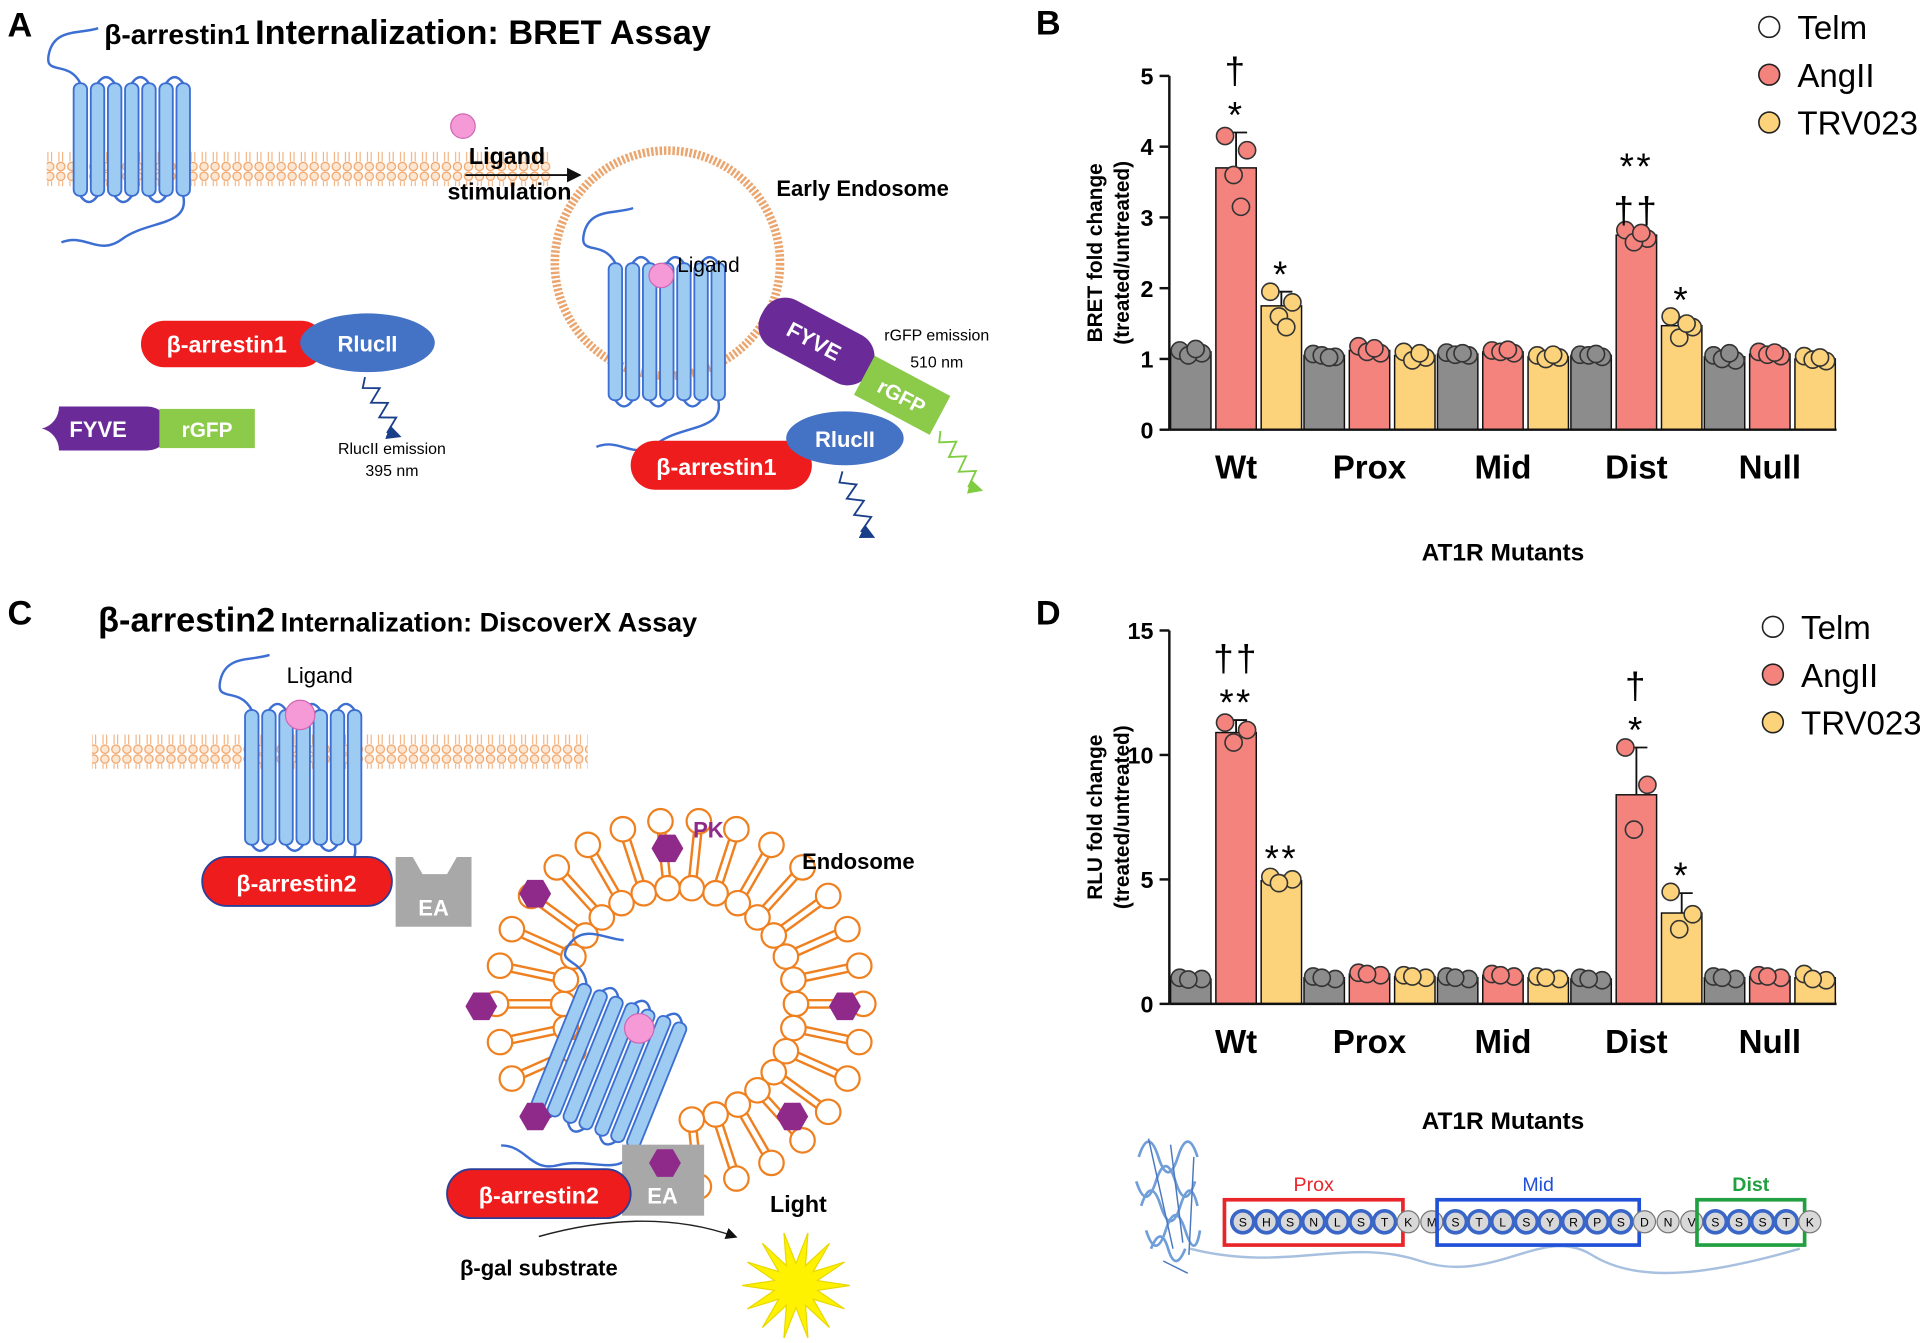 The image size is (1920, 1343). I want to click on panel-title: β-arrestin1 Internalization: BRET Assay, so click(407, 33).